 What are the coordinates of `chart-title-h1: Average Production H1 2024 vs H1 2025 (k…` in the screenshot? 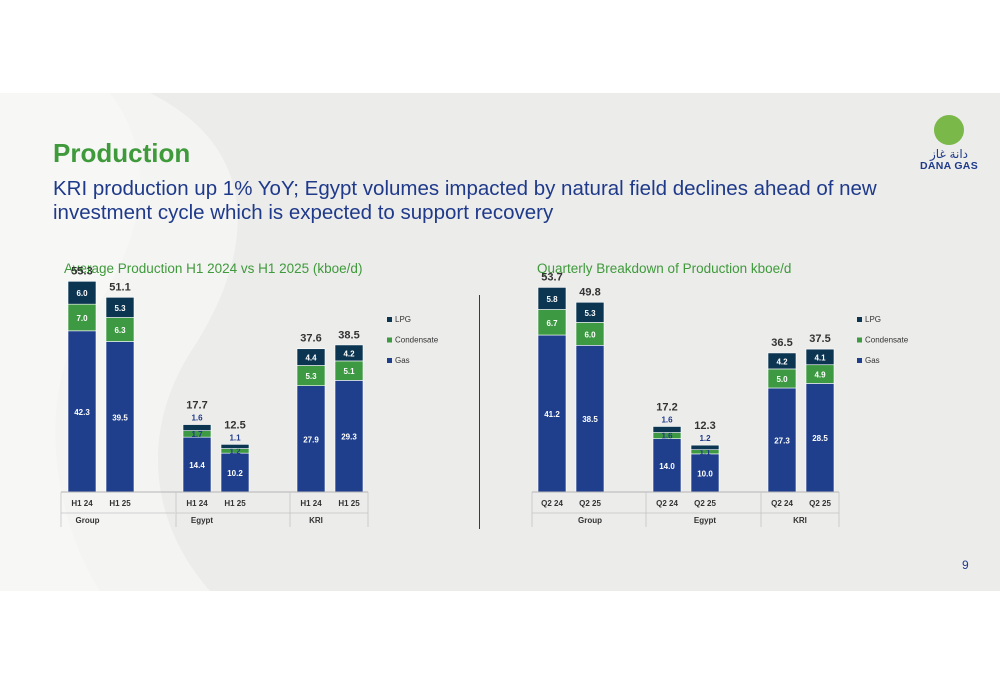 It's located at (213, 268).